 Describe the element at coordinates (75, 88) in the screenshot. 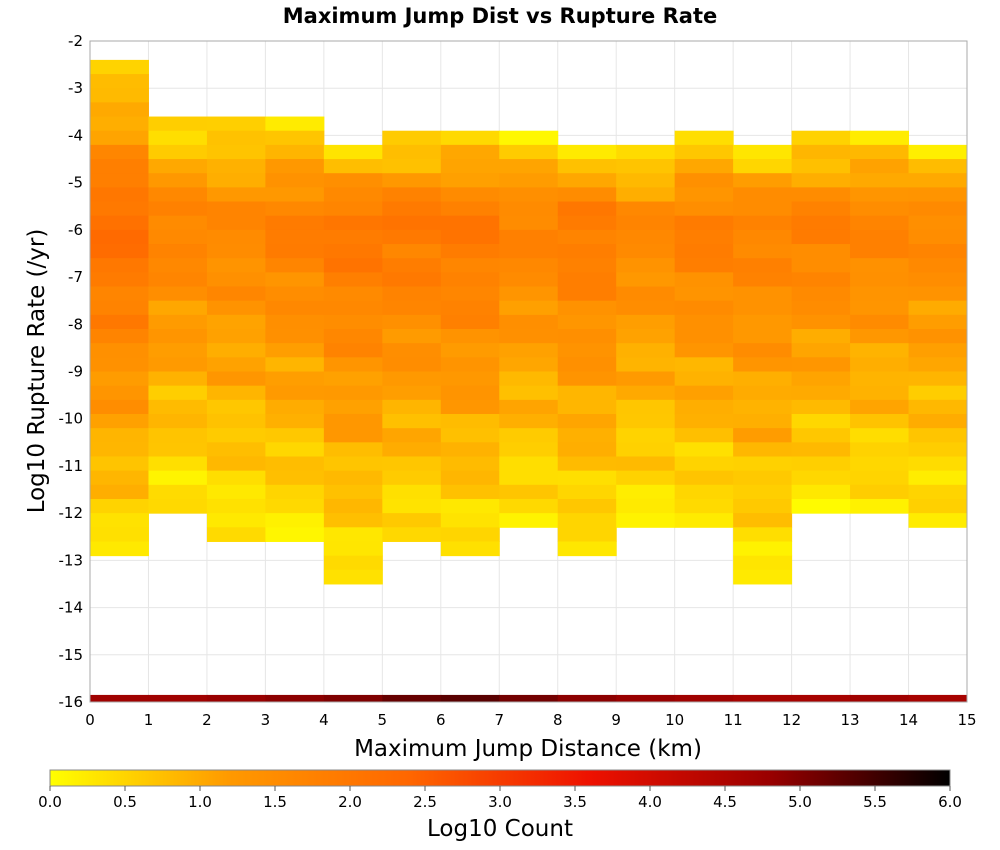

I see `y-tick-label: -3` at that location.